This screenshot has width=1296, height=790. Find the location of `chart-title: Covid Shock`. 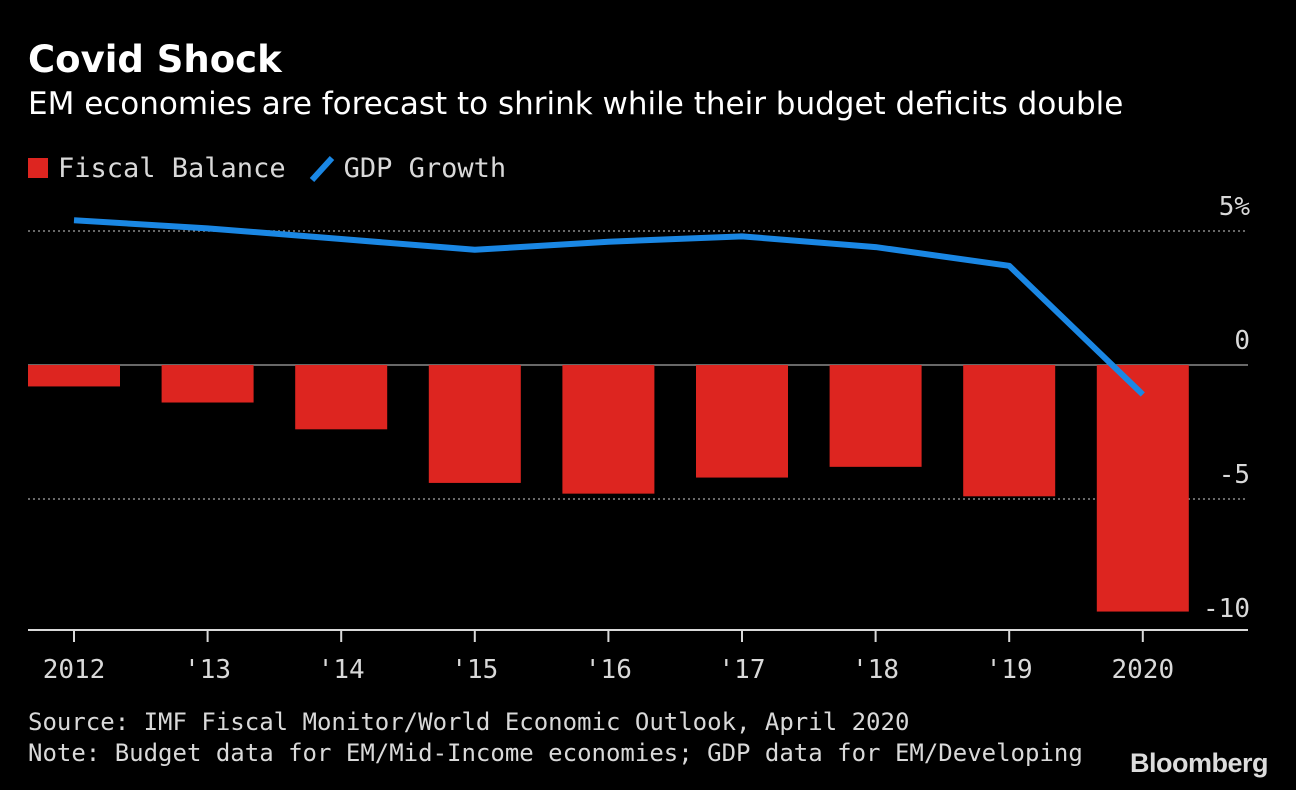

chart-title: Covid Shock is located at coordinates (155, 59).